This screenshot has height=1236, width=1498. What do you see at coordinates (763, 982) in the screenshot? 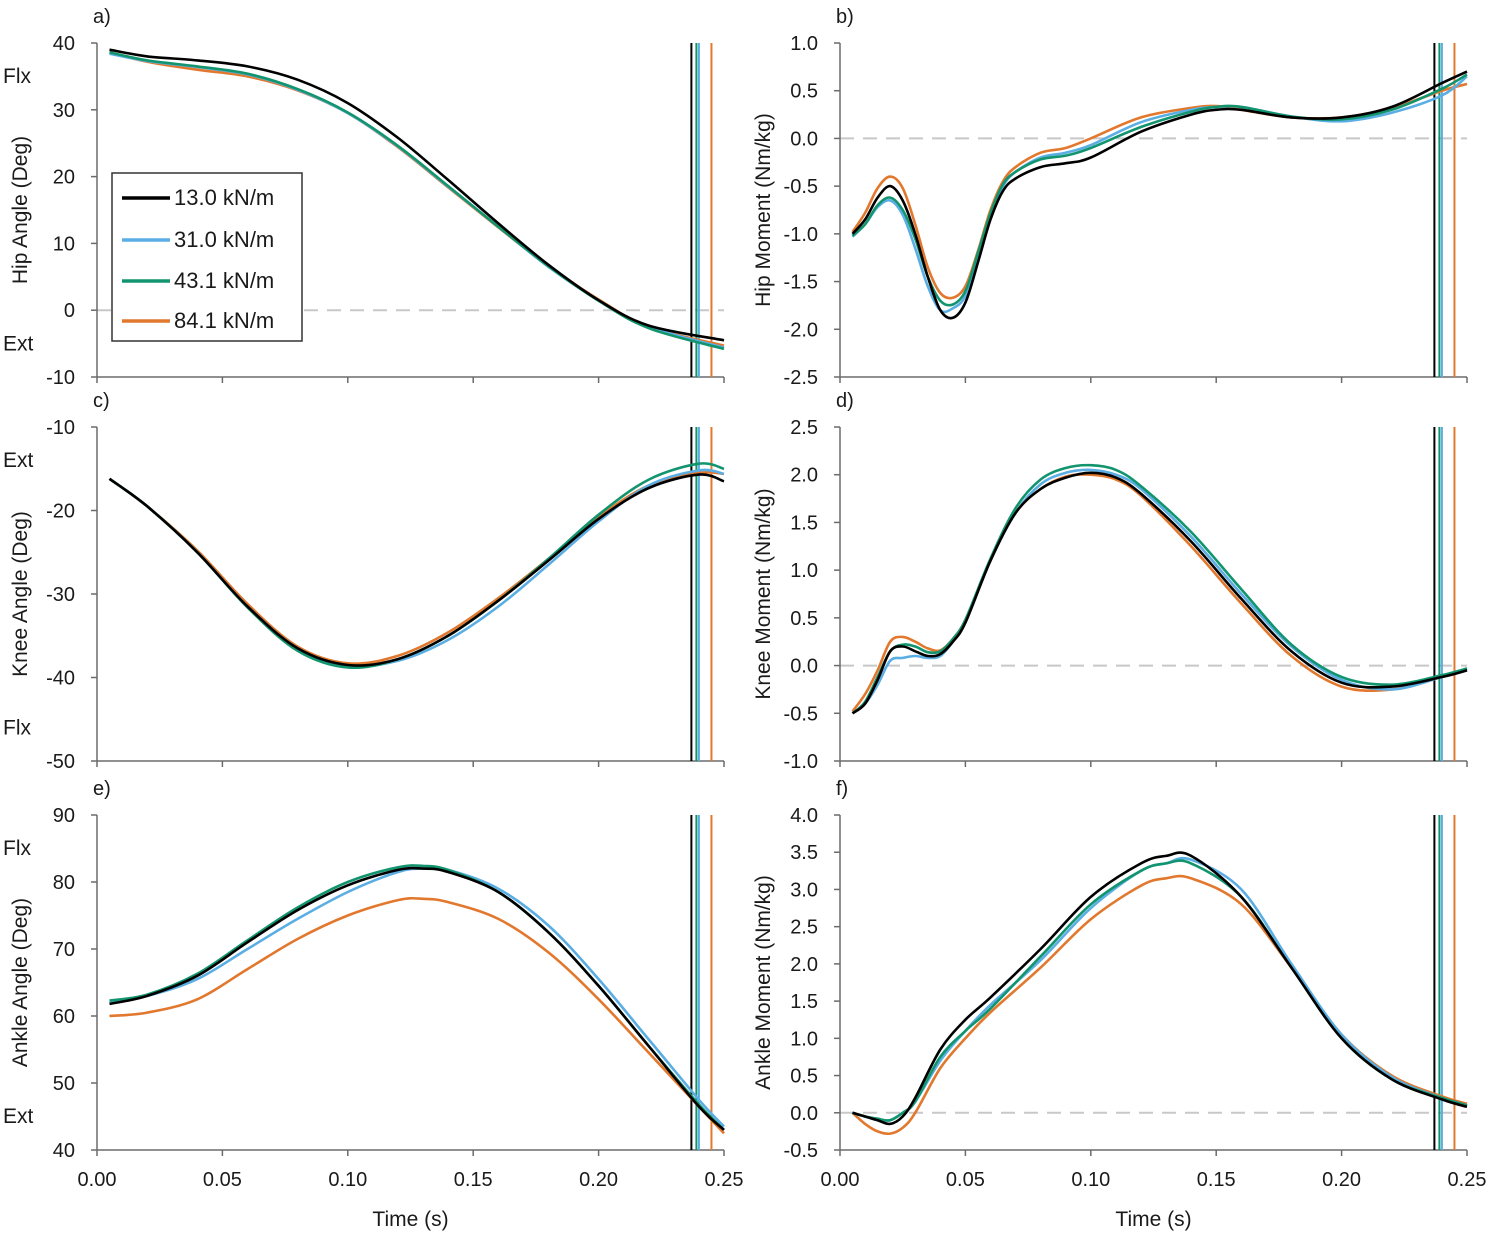
I see `y-axis-label: Ankle Moment (Nm/kg)` at bounding box center [763, 982].